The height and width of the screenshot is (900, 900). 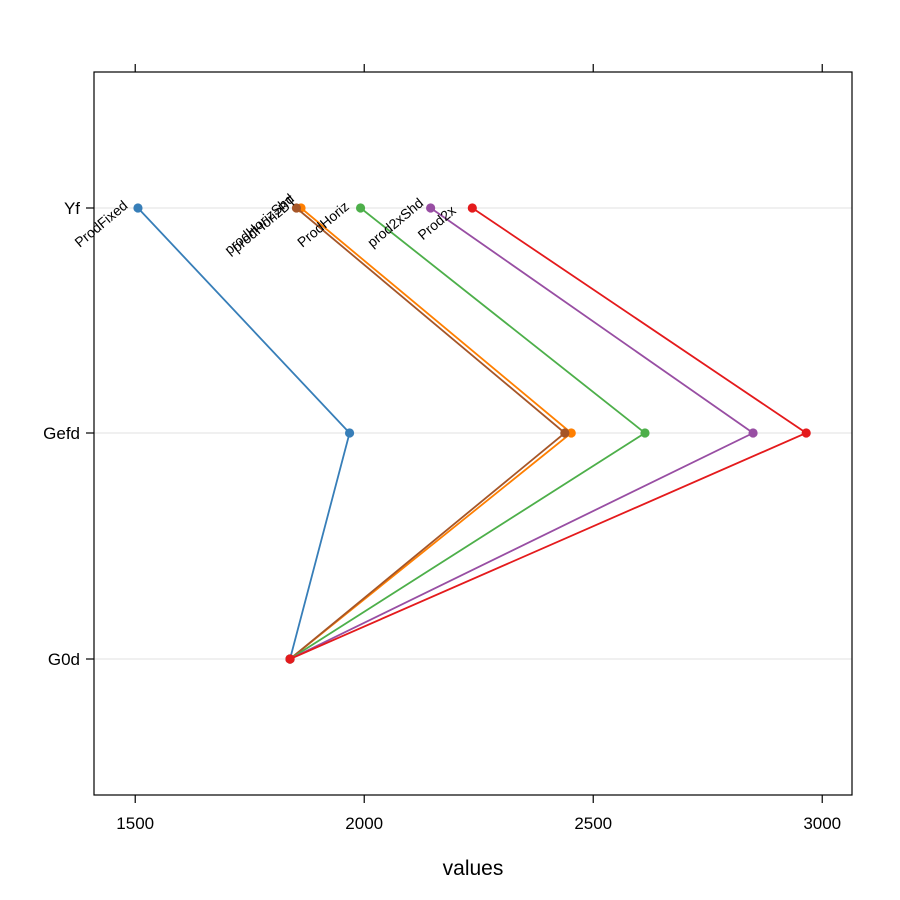 What do you see at coordinates (64, 659) in the screenshot?
I see `y-tick-label-g0d: G0d` at bounding box center [64, 659].